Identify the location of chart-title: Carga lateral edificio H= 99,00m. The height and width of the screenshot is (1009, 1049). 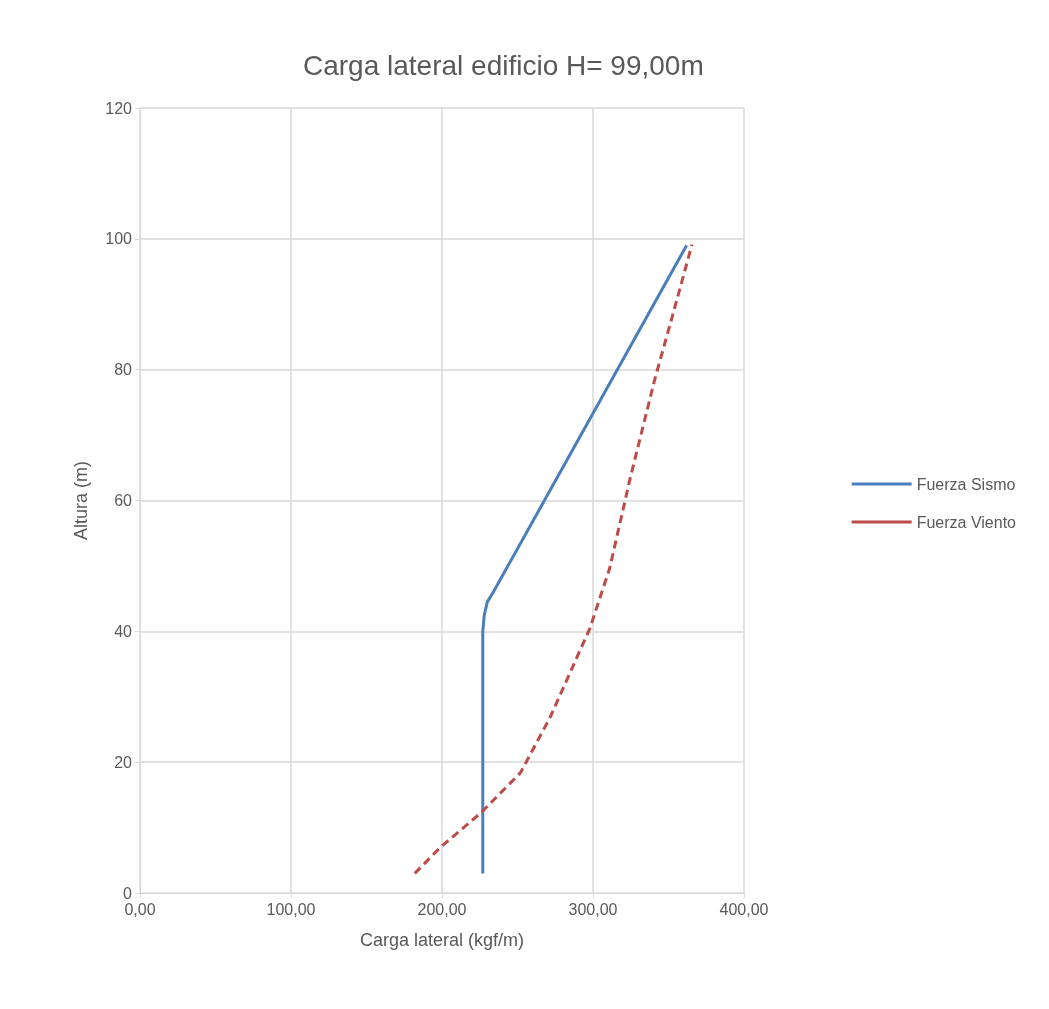
(503, 65).